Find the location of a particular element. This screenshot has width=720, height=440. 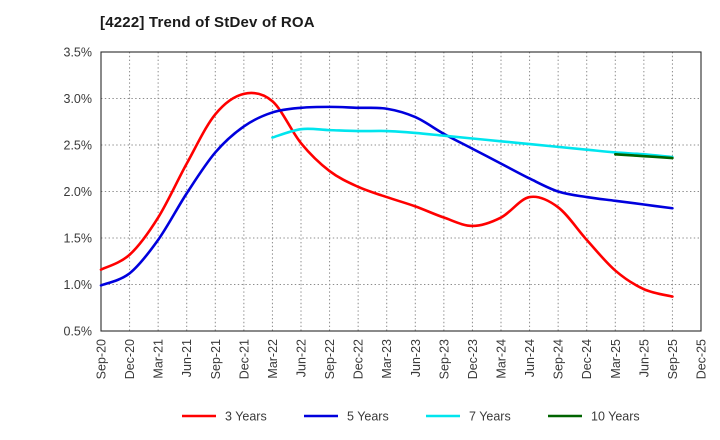

y-tick-label: 0.5% is located at coordinates (78, 332).